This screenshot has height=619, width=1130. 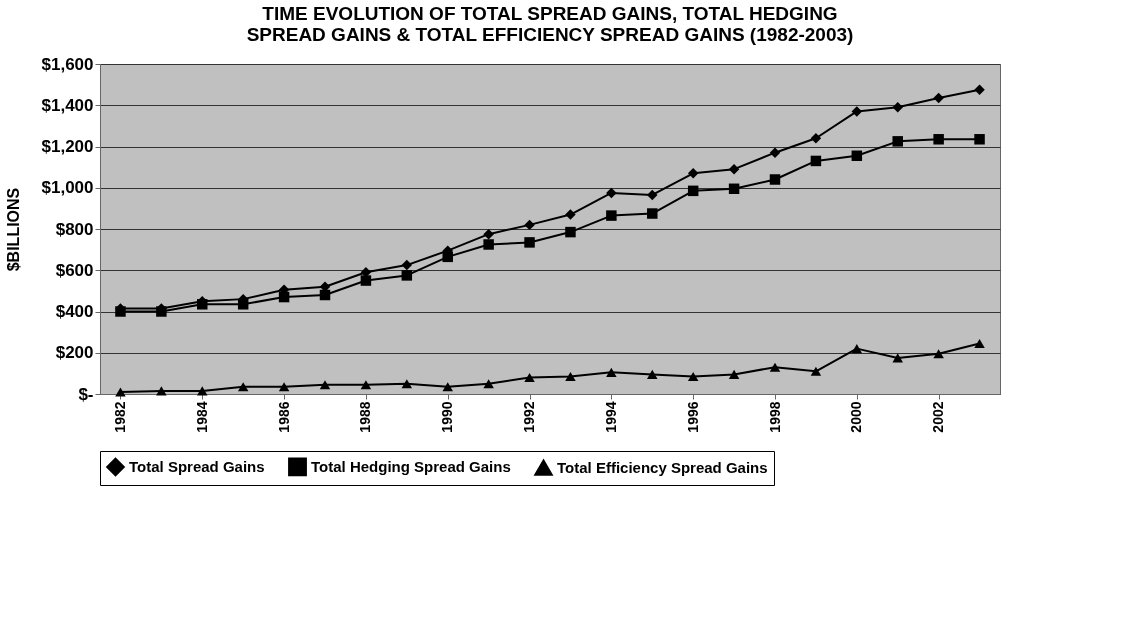 What do you see at coordinates (74, 270) in the screenshot?
I see `y-tick-label: $600` at bounding box center [74, 270].